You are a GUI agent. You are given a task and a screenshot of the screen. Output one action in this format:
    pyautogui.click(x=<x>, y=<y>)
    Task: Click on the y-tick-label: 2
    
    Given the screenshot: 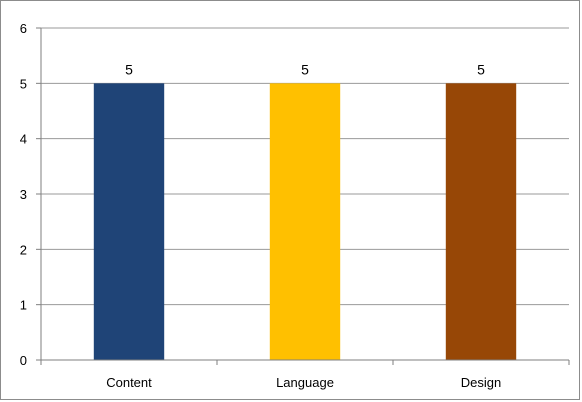 What is the action you would take?
    pyautogui.click(x=23, y=249)
    